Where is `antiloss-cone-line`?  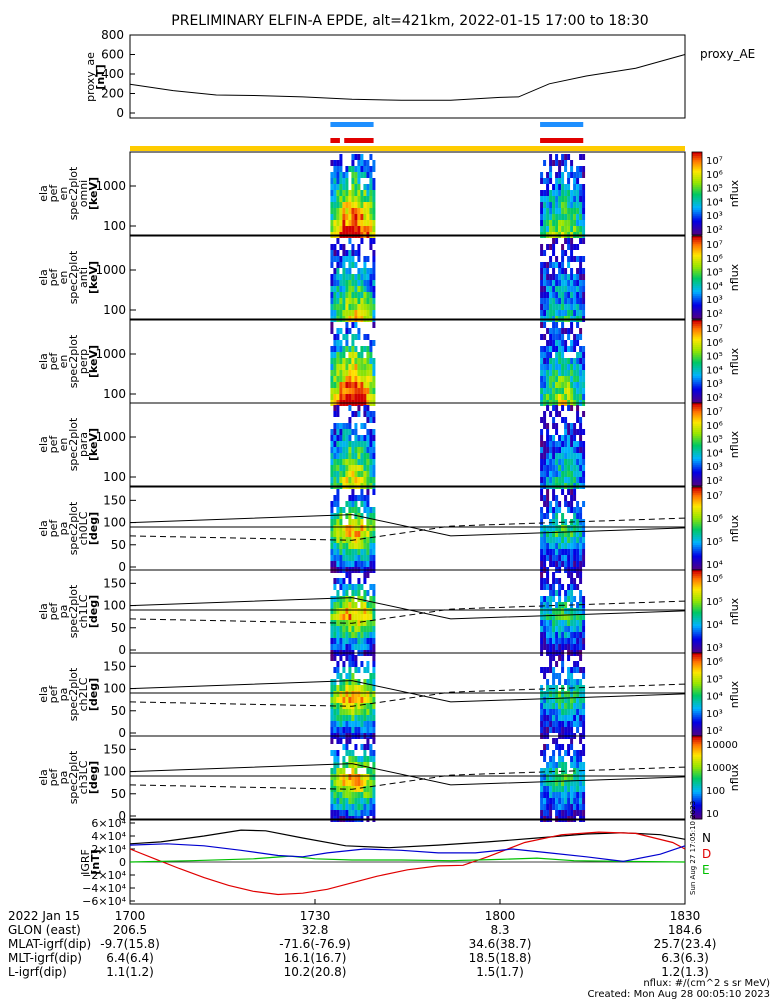 antiloss-cone-line is located at coordinates (407, 695).